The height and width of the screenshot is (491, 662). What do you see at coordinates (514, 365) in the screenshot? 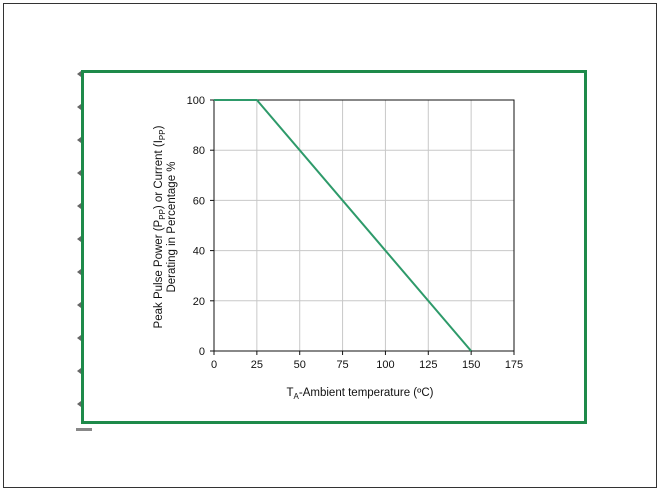
I see `x-tick-label: 175` at bounding box center [514, 365].